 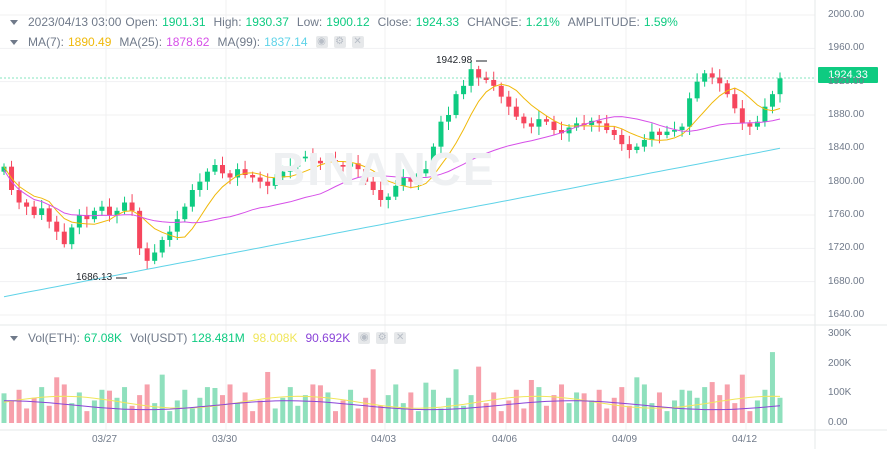 What do you see at coordinates (603, 22) in the screenshot?
I see `amplitude-label: AMPLITUDE:` at bounding box center [603, 22].